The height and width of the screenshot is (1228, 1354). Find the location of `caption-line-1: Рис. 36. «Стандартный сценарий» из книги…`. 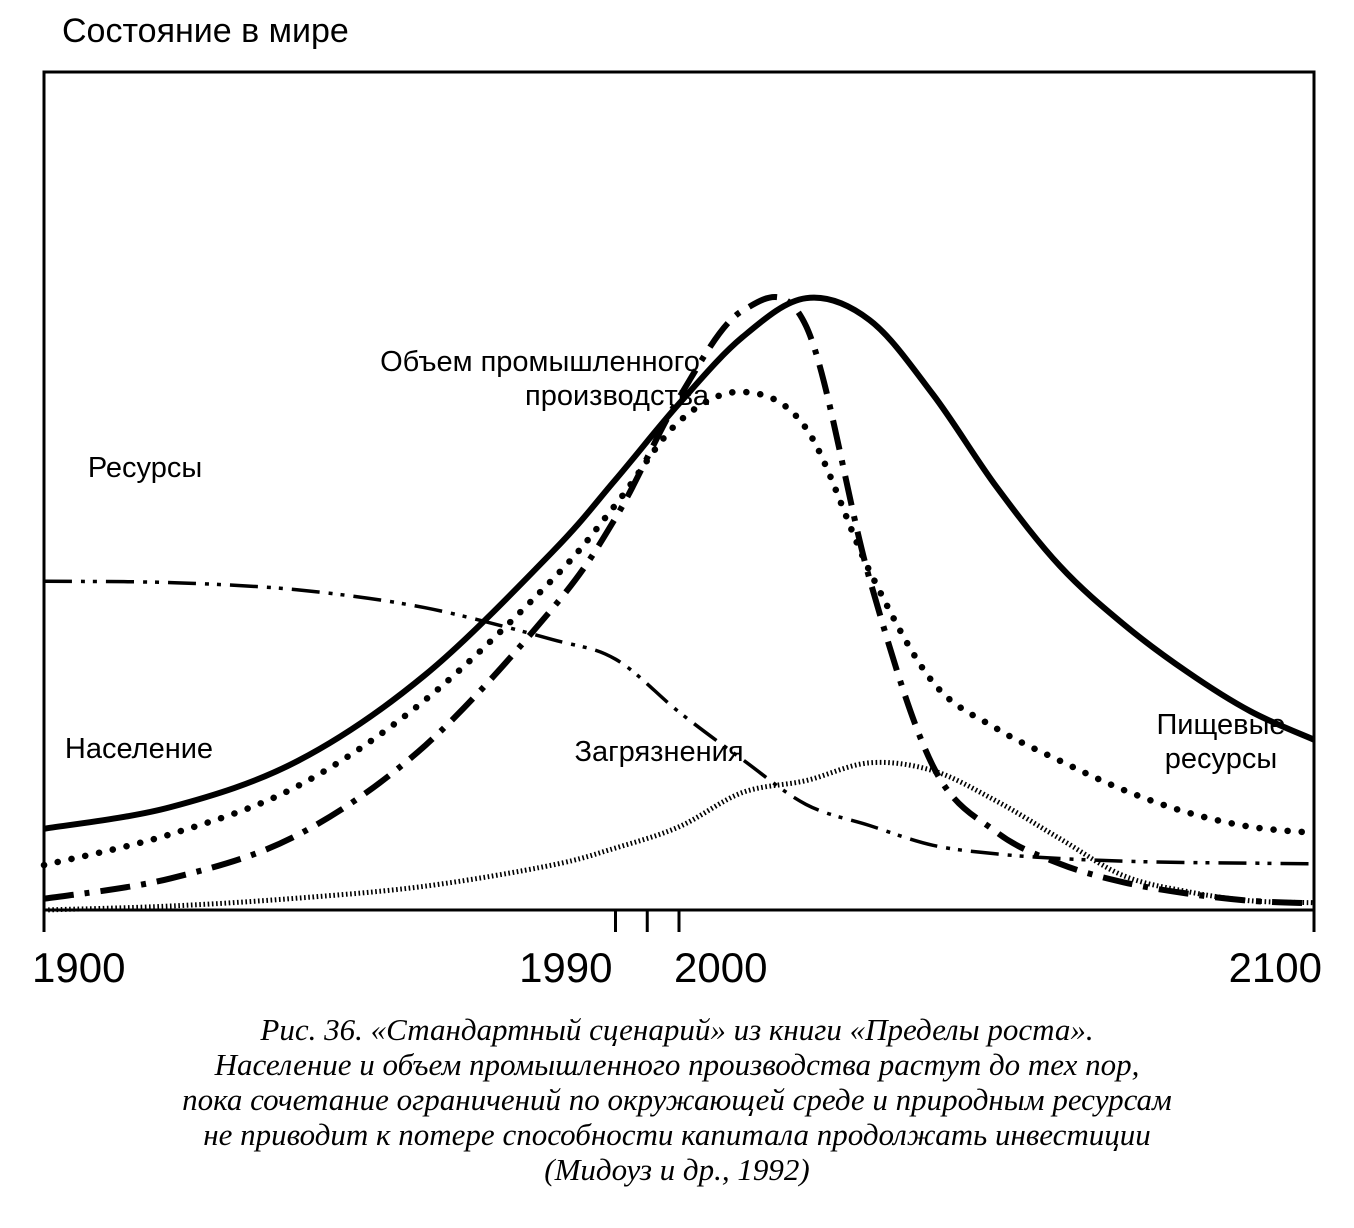

caption-line-1: Рис. 36. «Стандартный сценарий» из книги… is located at coordinates (677, 1029).